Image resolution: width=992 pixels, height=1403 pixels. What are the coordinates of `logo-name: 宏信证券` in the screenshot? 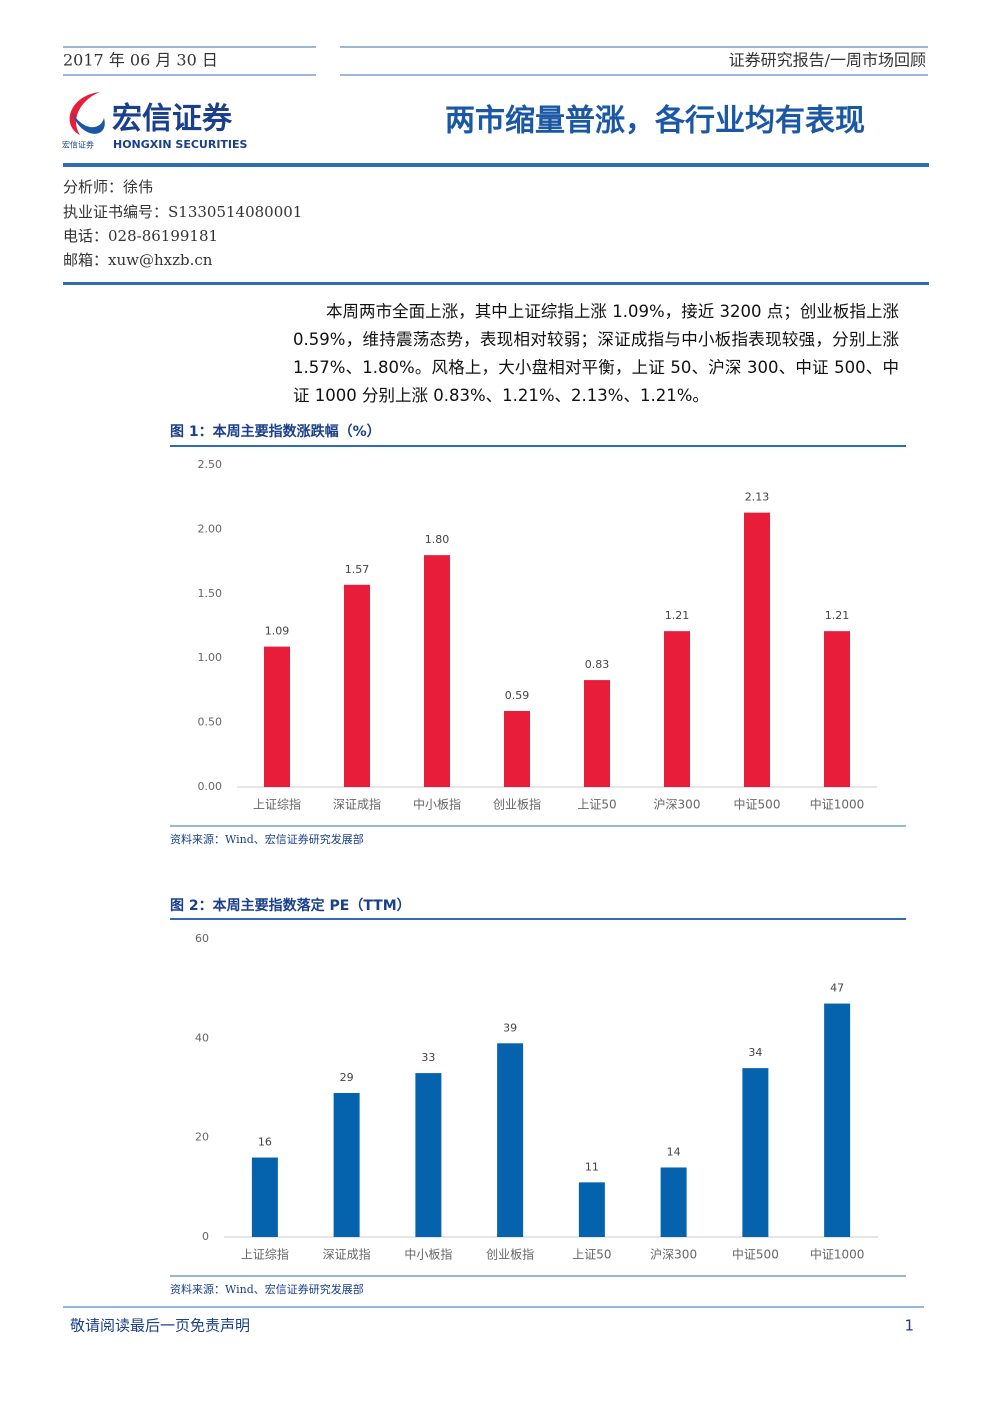 It's located at (172, 119).